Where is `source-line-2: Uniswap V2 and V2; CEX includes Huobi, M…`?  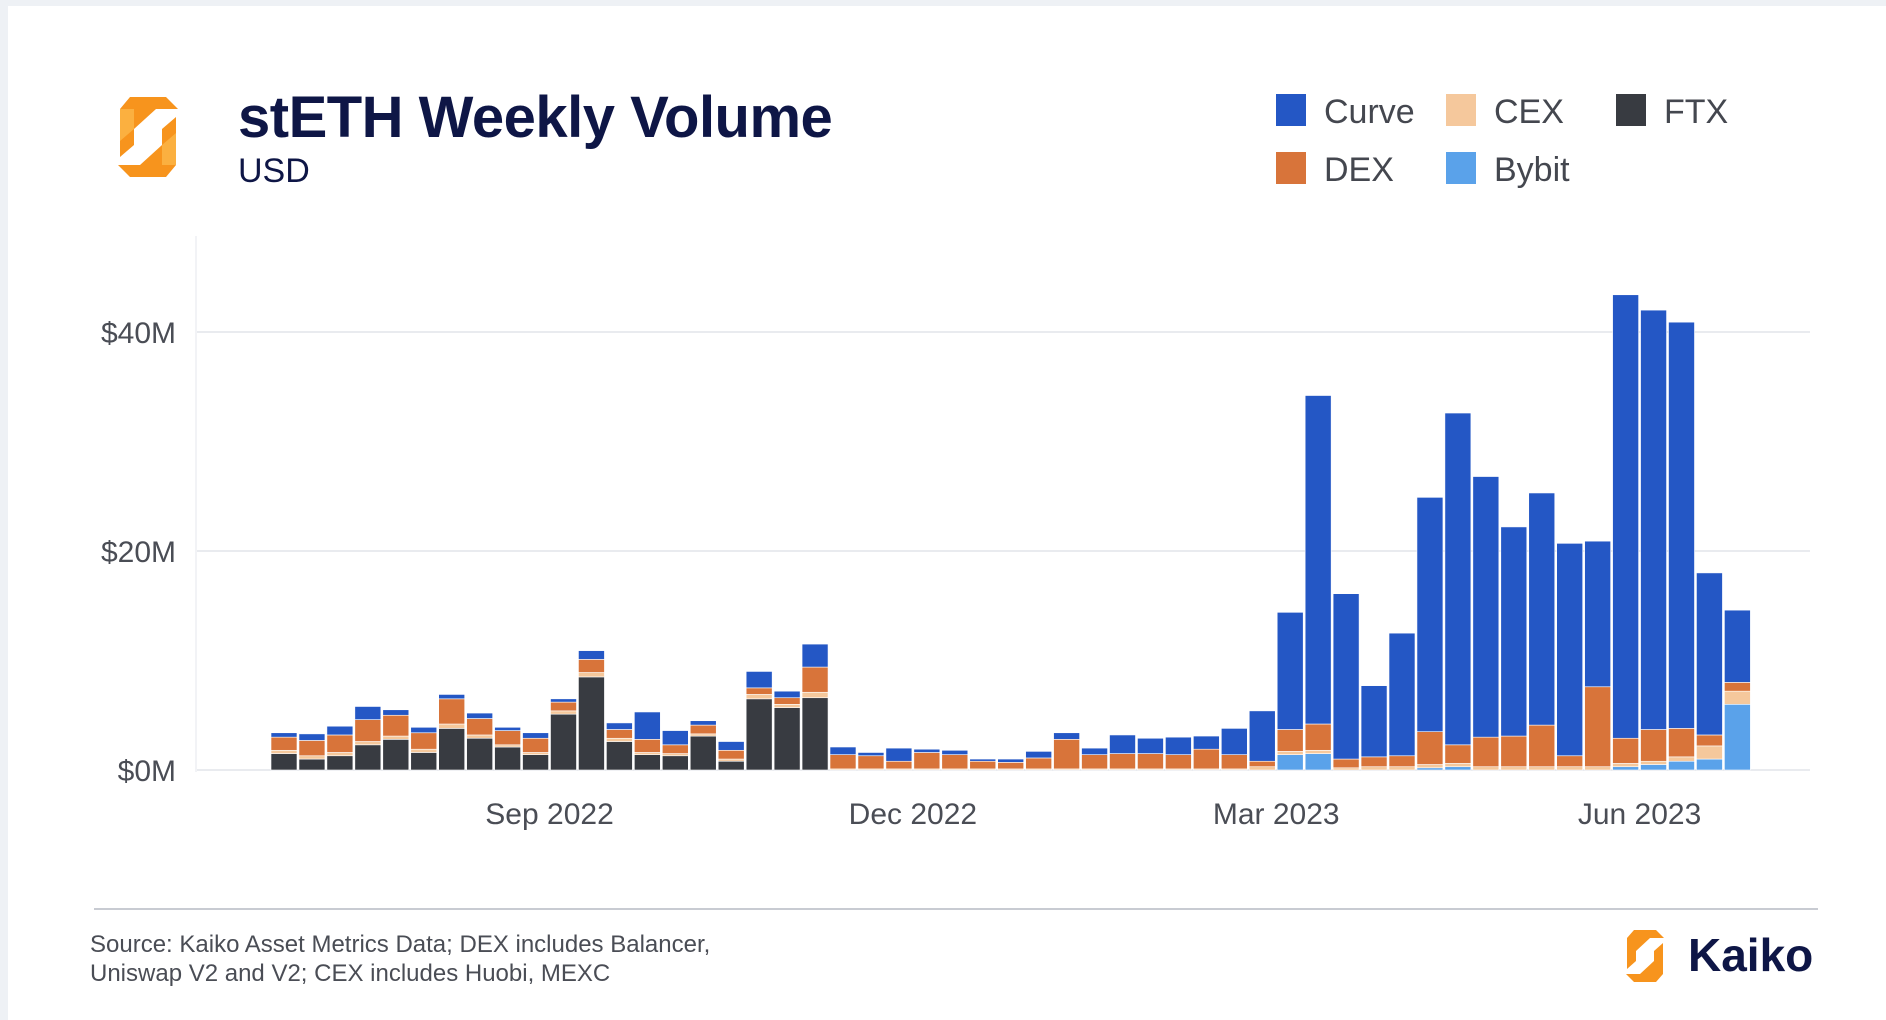 source-line-2: Uniswap V2 and V2; CEX includes Huobi, M… is located at coordinates (350, 973).